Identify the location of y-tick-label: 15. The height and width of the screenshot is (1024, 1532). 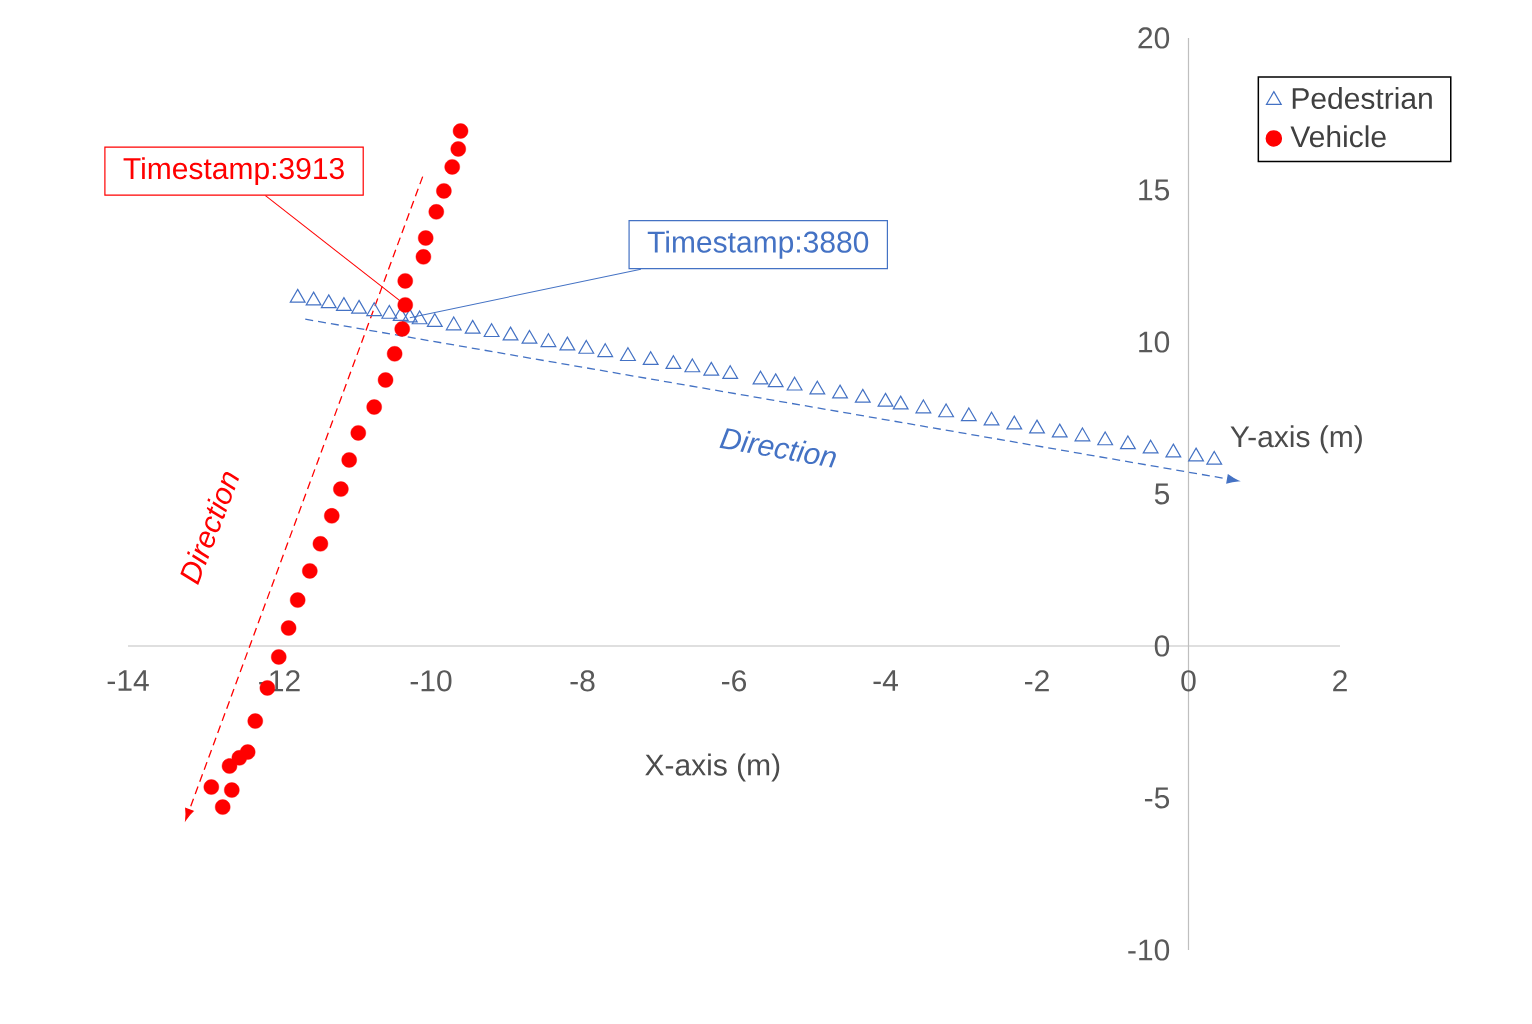
(1154, 190).